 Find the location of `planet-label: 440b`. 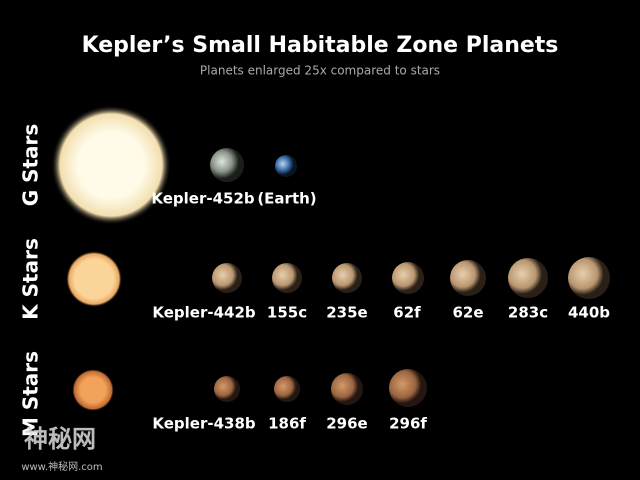

planet-label: 440b is located at coordinates (589, 313).